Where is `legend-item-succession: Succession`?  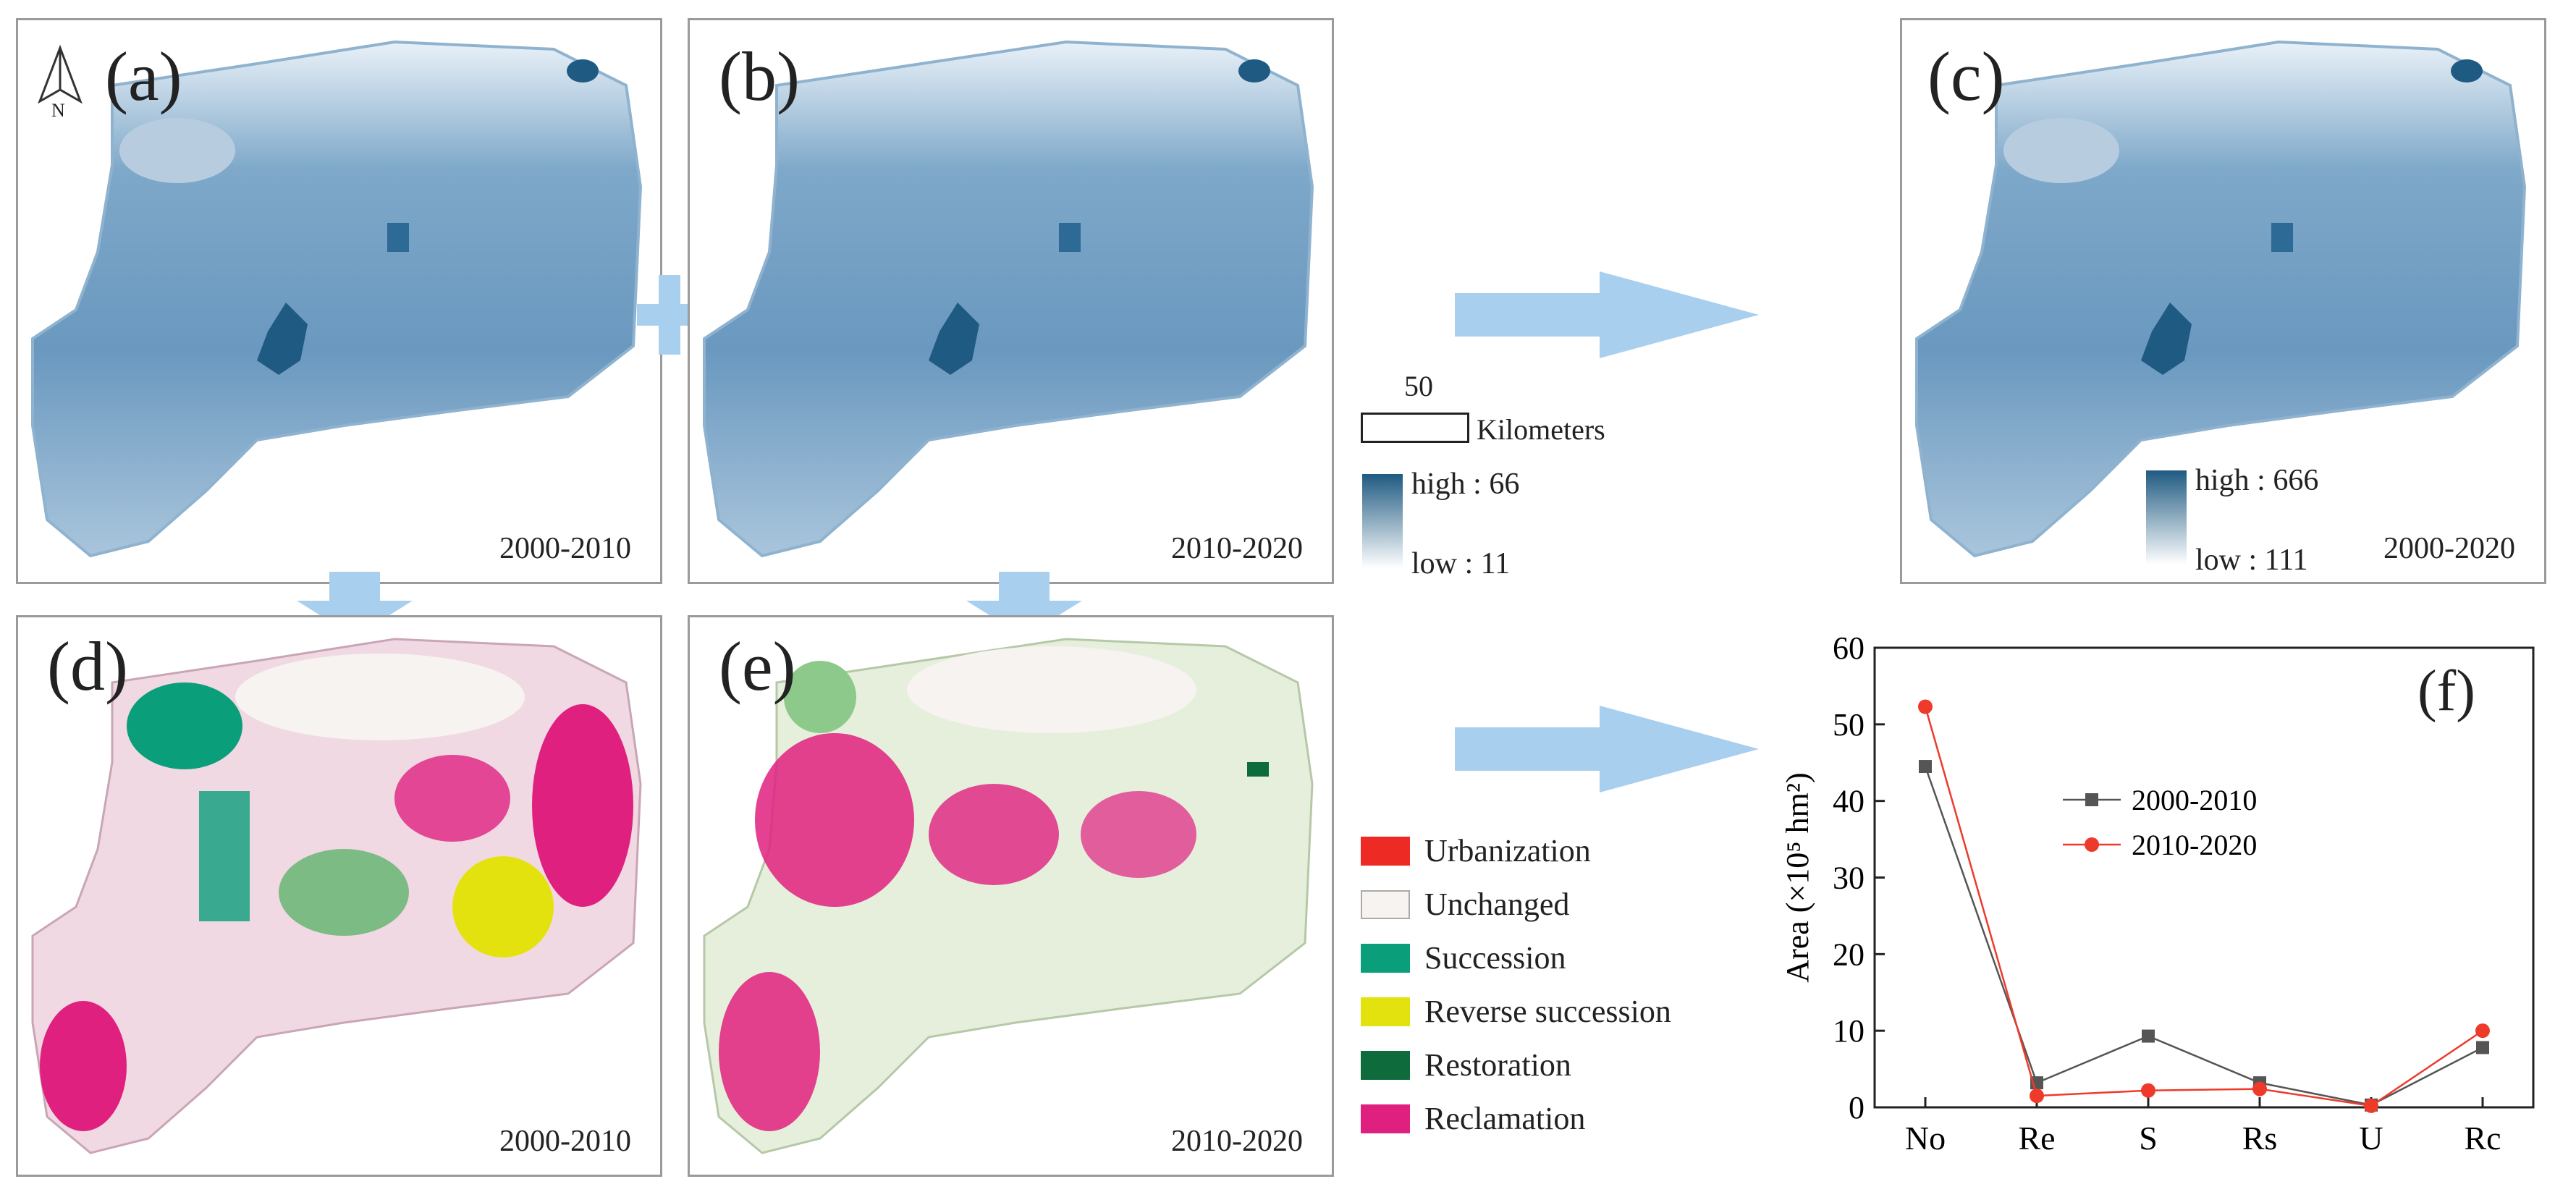 legend-item-succession: Succession is located at coordinates (1463, 957).